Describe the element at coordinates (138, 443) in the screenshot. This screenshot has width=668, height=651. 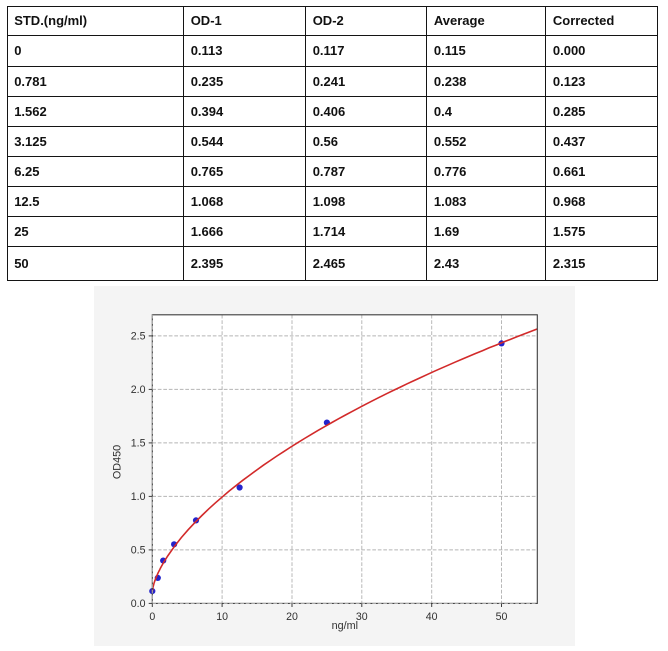
I see `svg-text: 1.5` at that location.